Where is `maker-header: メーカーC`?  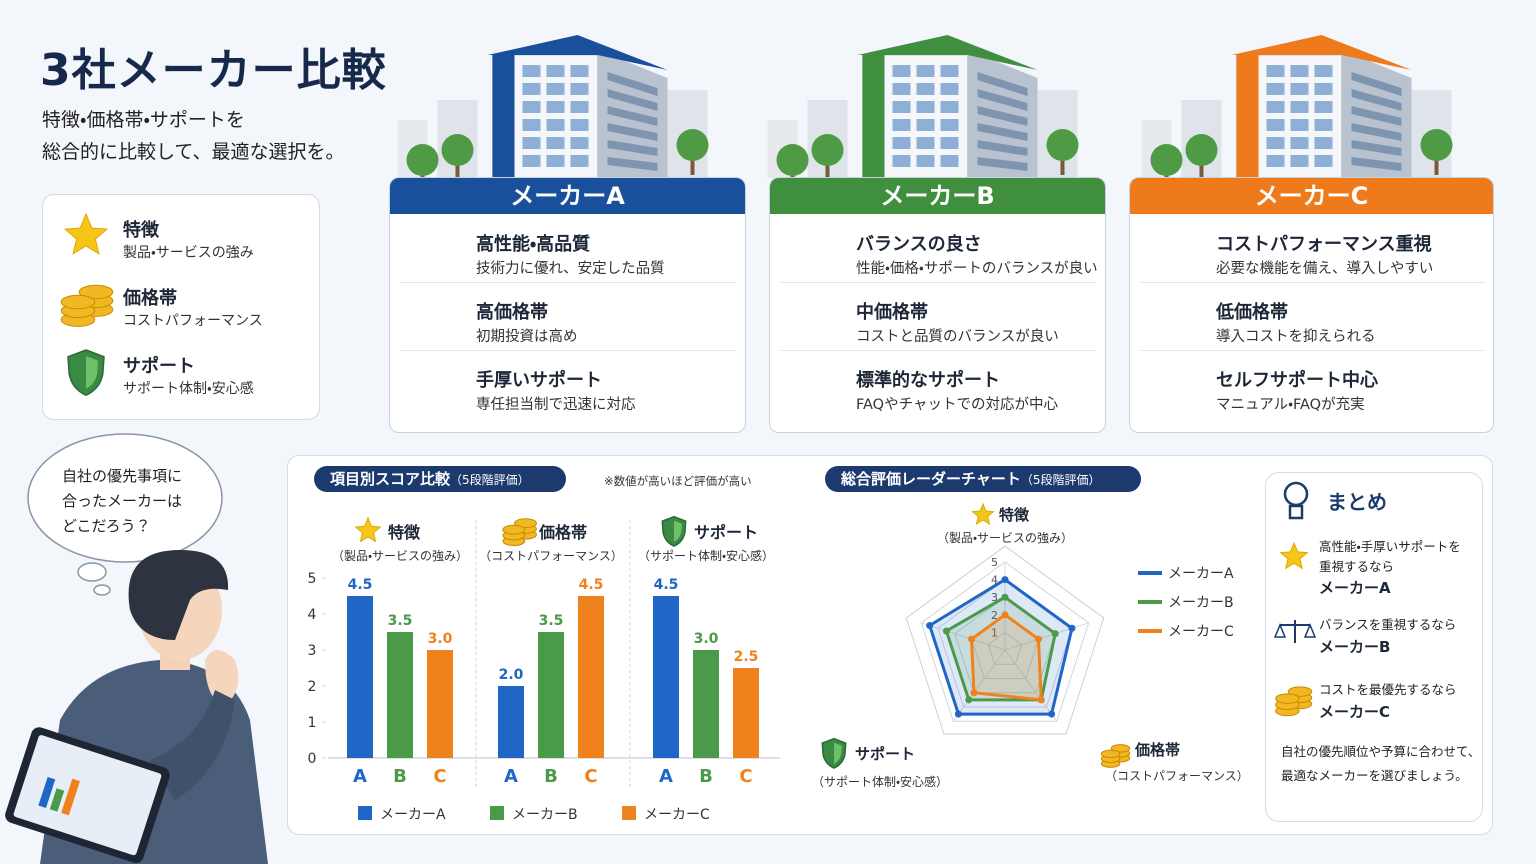
maker-header: メーカーC is located at coordinates (1311, 196).